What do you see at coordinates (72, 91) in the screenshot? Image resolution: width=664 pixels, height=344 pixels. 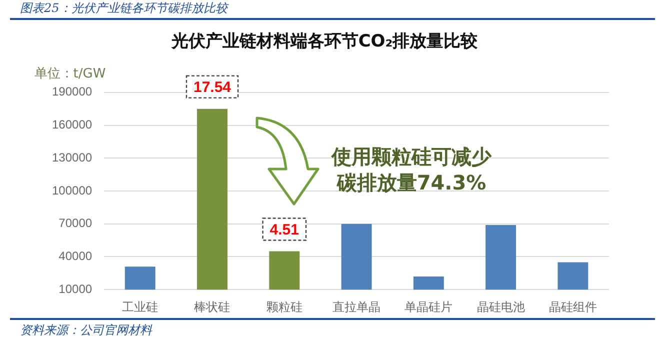 I see `y-tick-label: 190000` at bounding box center [72, 91].